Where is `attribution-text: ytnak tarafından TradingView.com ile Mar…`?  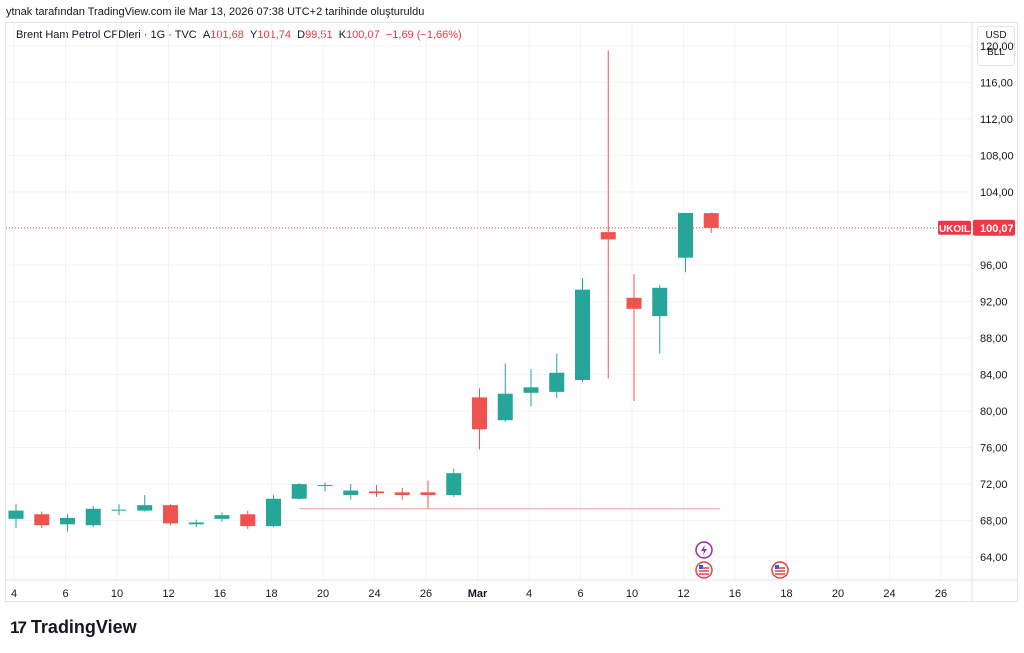 attribution-text: ytnak tarafından TradingView.com ile Mar… is located at coordinates (215, 12).